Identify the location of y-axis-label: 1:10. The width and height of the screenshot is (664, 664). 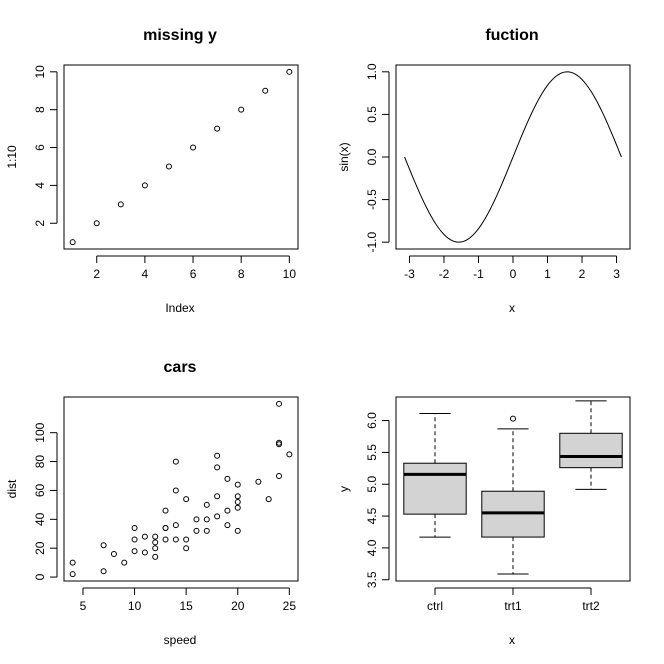
(12, 157).